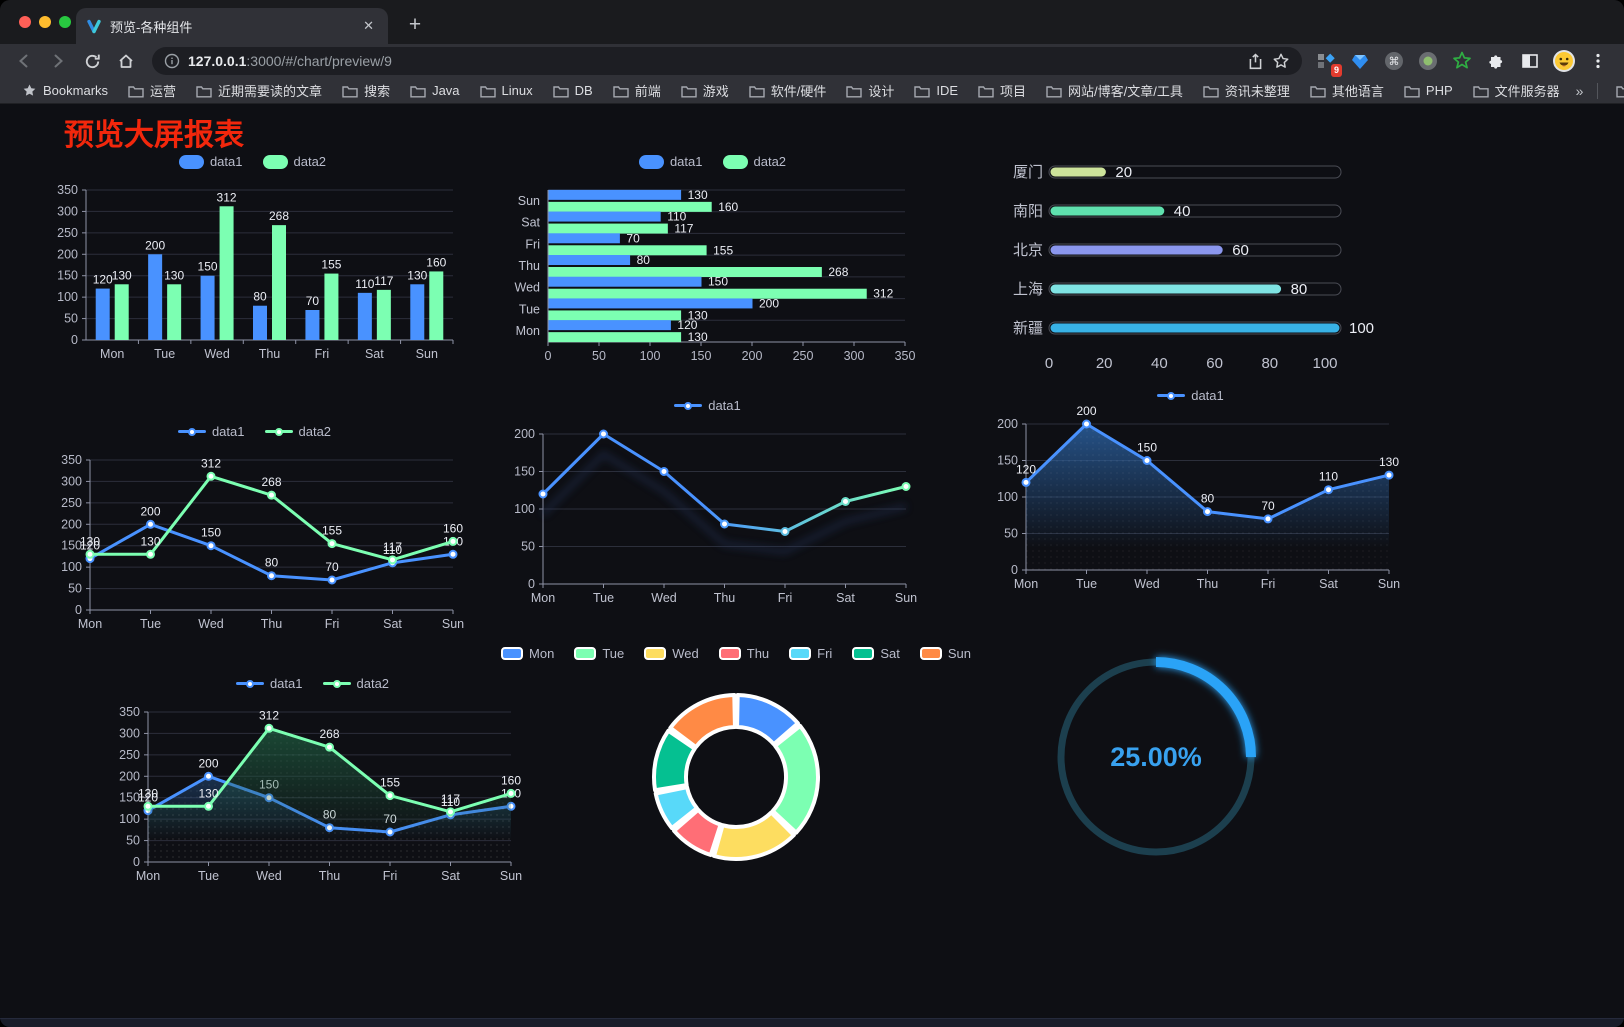 The image size is (1624, 1027). What do you see at coordinates (727, 61) in the screenshot?
I see `address-bar: 127.0.0.1:3000/#/chart/preview/9` at bounding box center [727, 61].